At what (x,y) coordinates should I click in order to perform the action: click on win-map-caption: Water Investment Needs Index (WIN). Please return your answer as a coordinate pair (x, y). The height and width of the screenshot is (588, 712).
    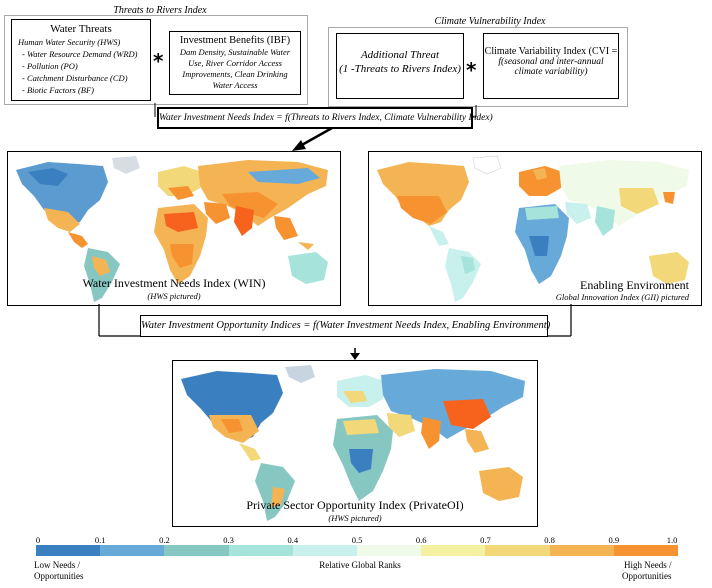
    Looking at the image, I should click on (174, 283).